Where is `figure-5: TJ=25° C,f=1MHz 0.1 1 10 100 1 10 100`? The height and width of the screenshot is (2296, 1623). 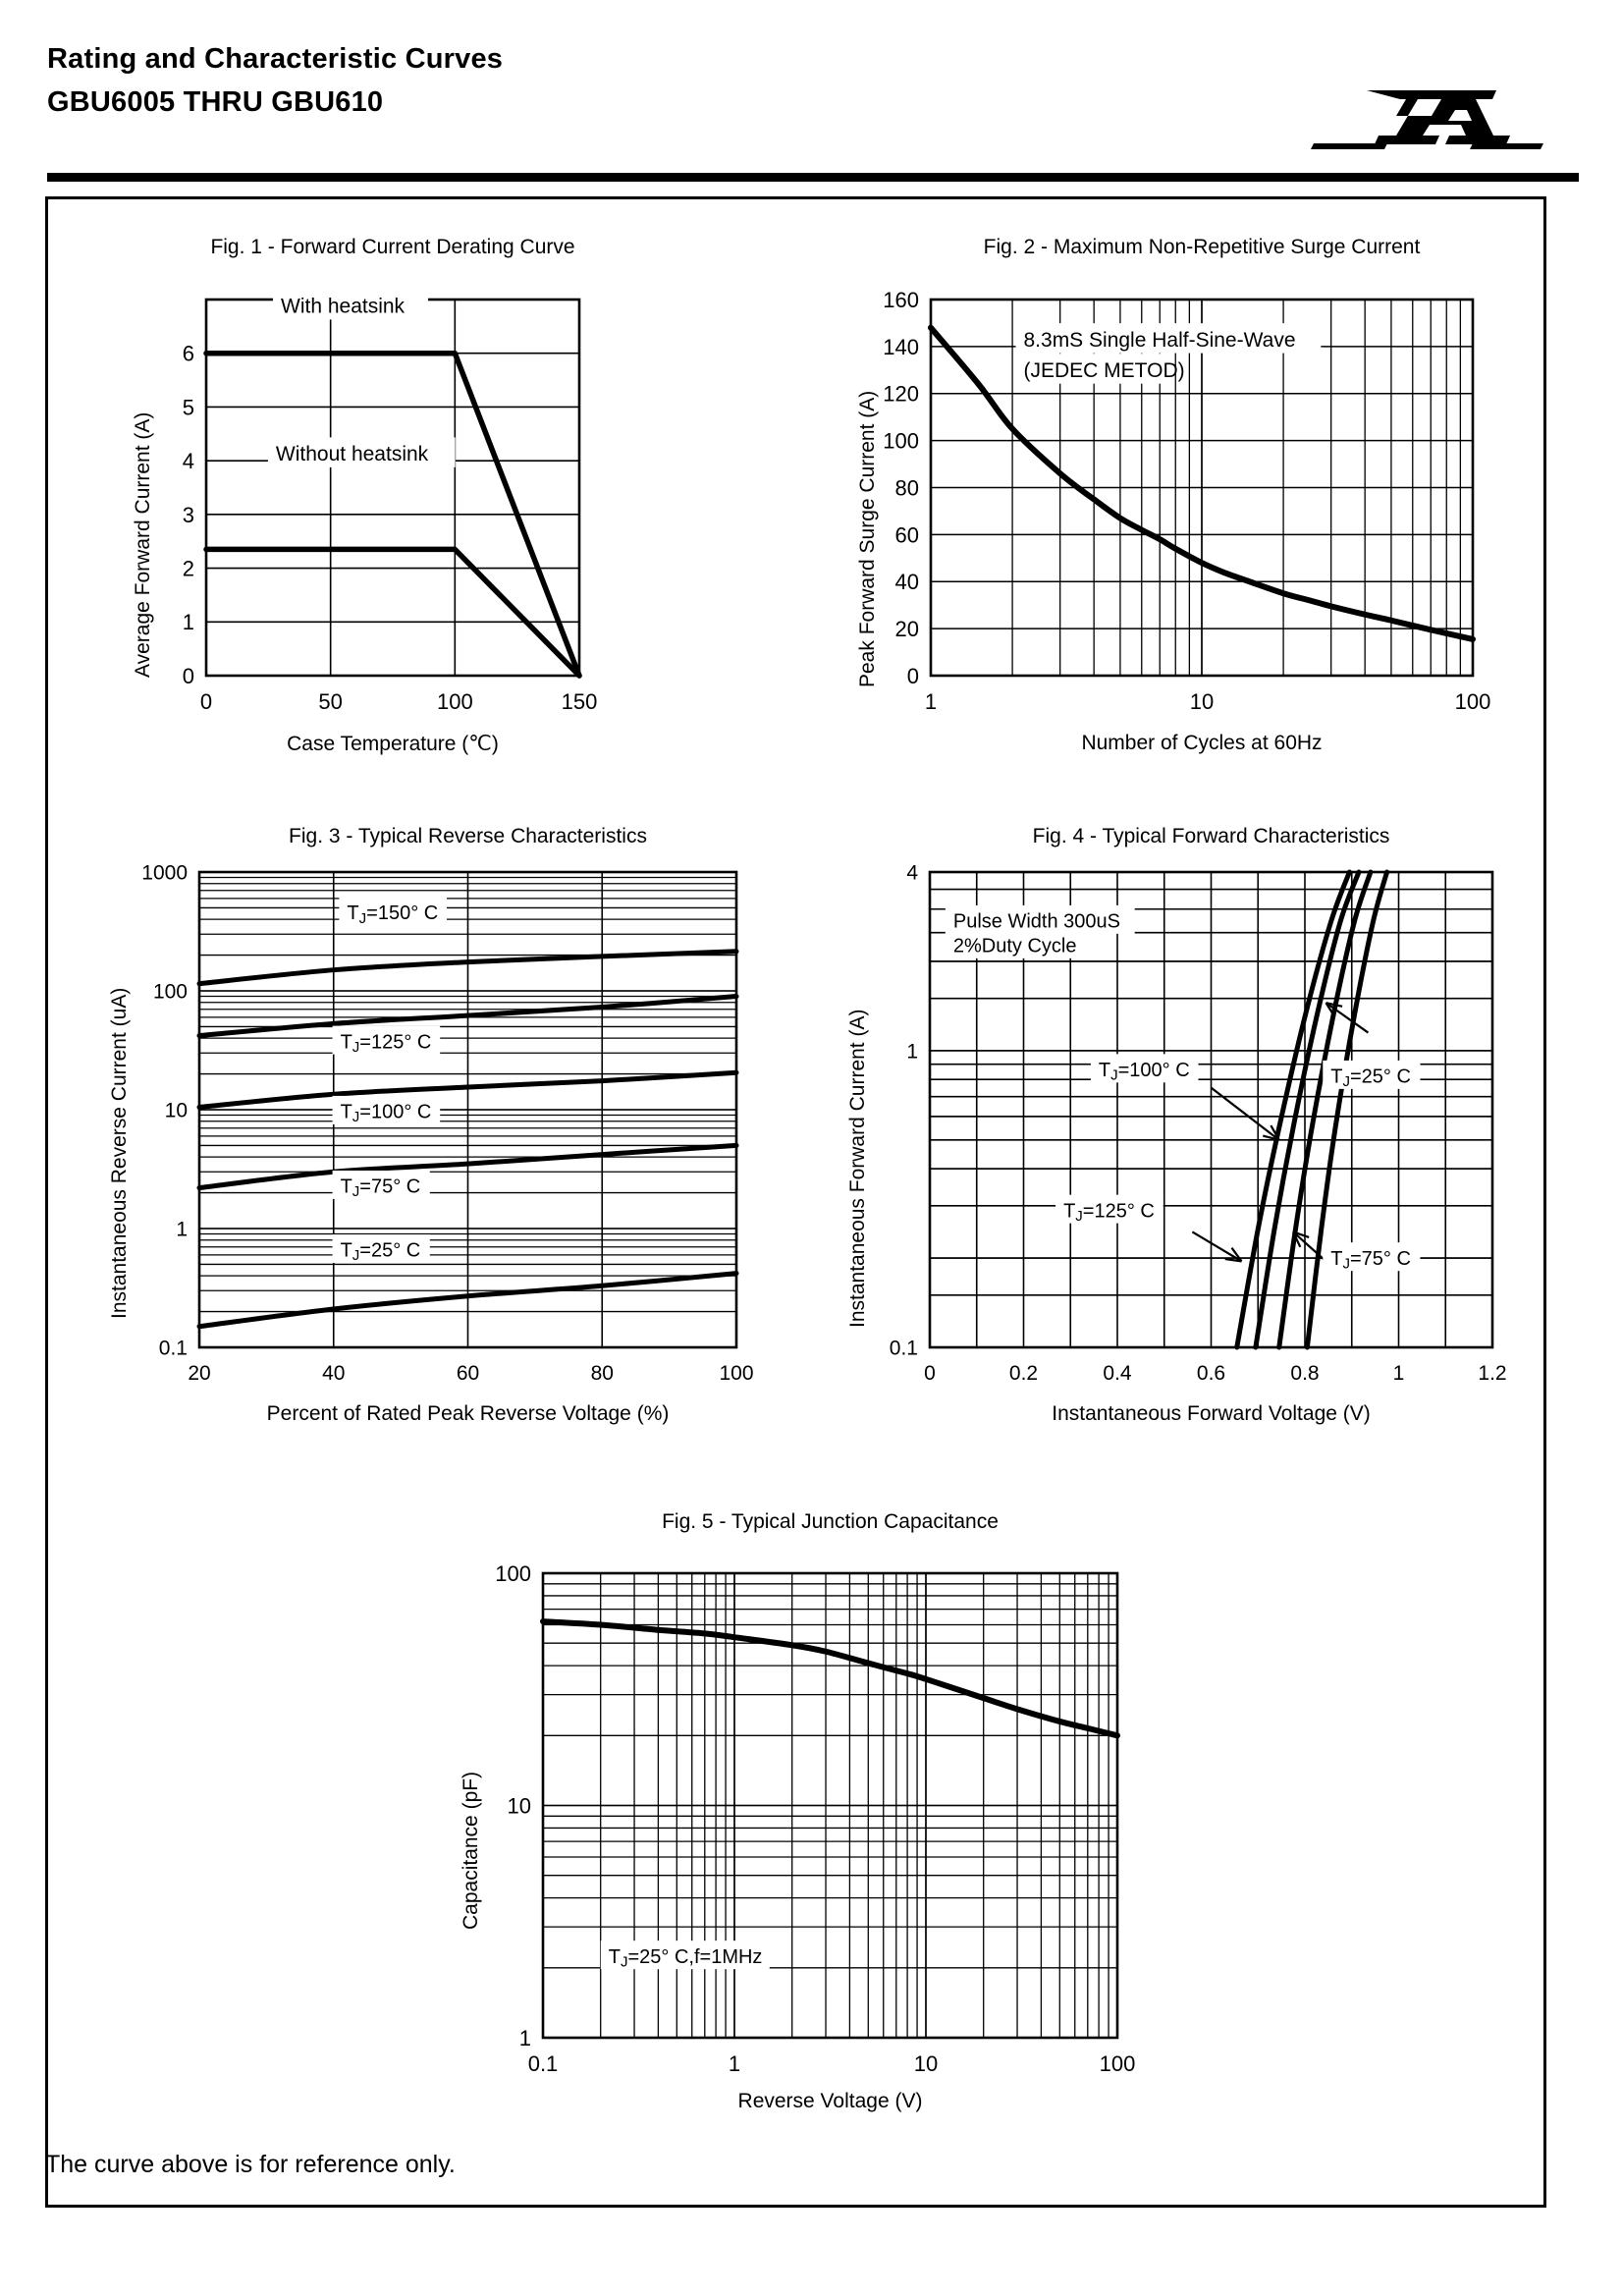 figure-5: TJ=25° C,f=1MHz 0.1 1 10 100 1 10 100 is located at coordinates (815, 1818).